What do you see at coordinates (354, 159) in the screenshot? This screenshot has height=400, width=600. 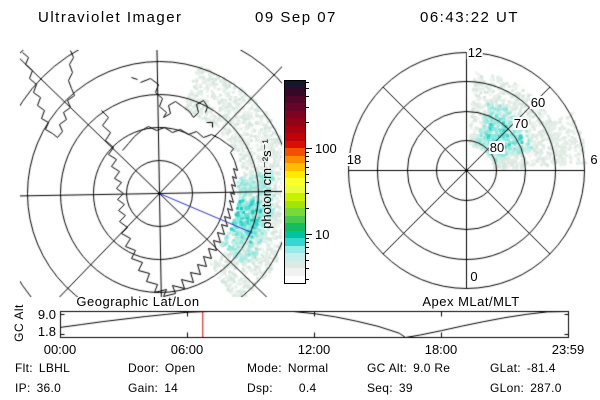 I see `mlt-label-18: 18` at bounding box center [354, 159].